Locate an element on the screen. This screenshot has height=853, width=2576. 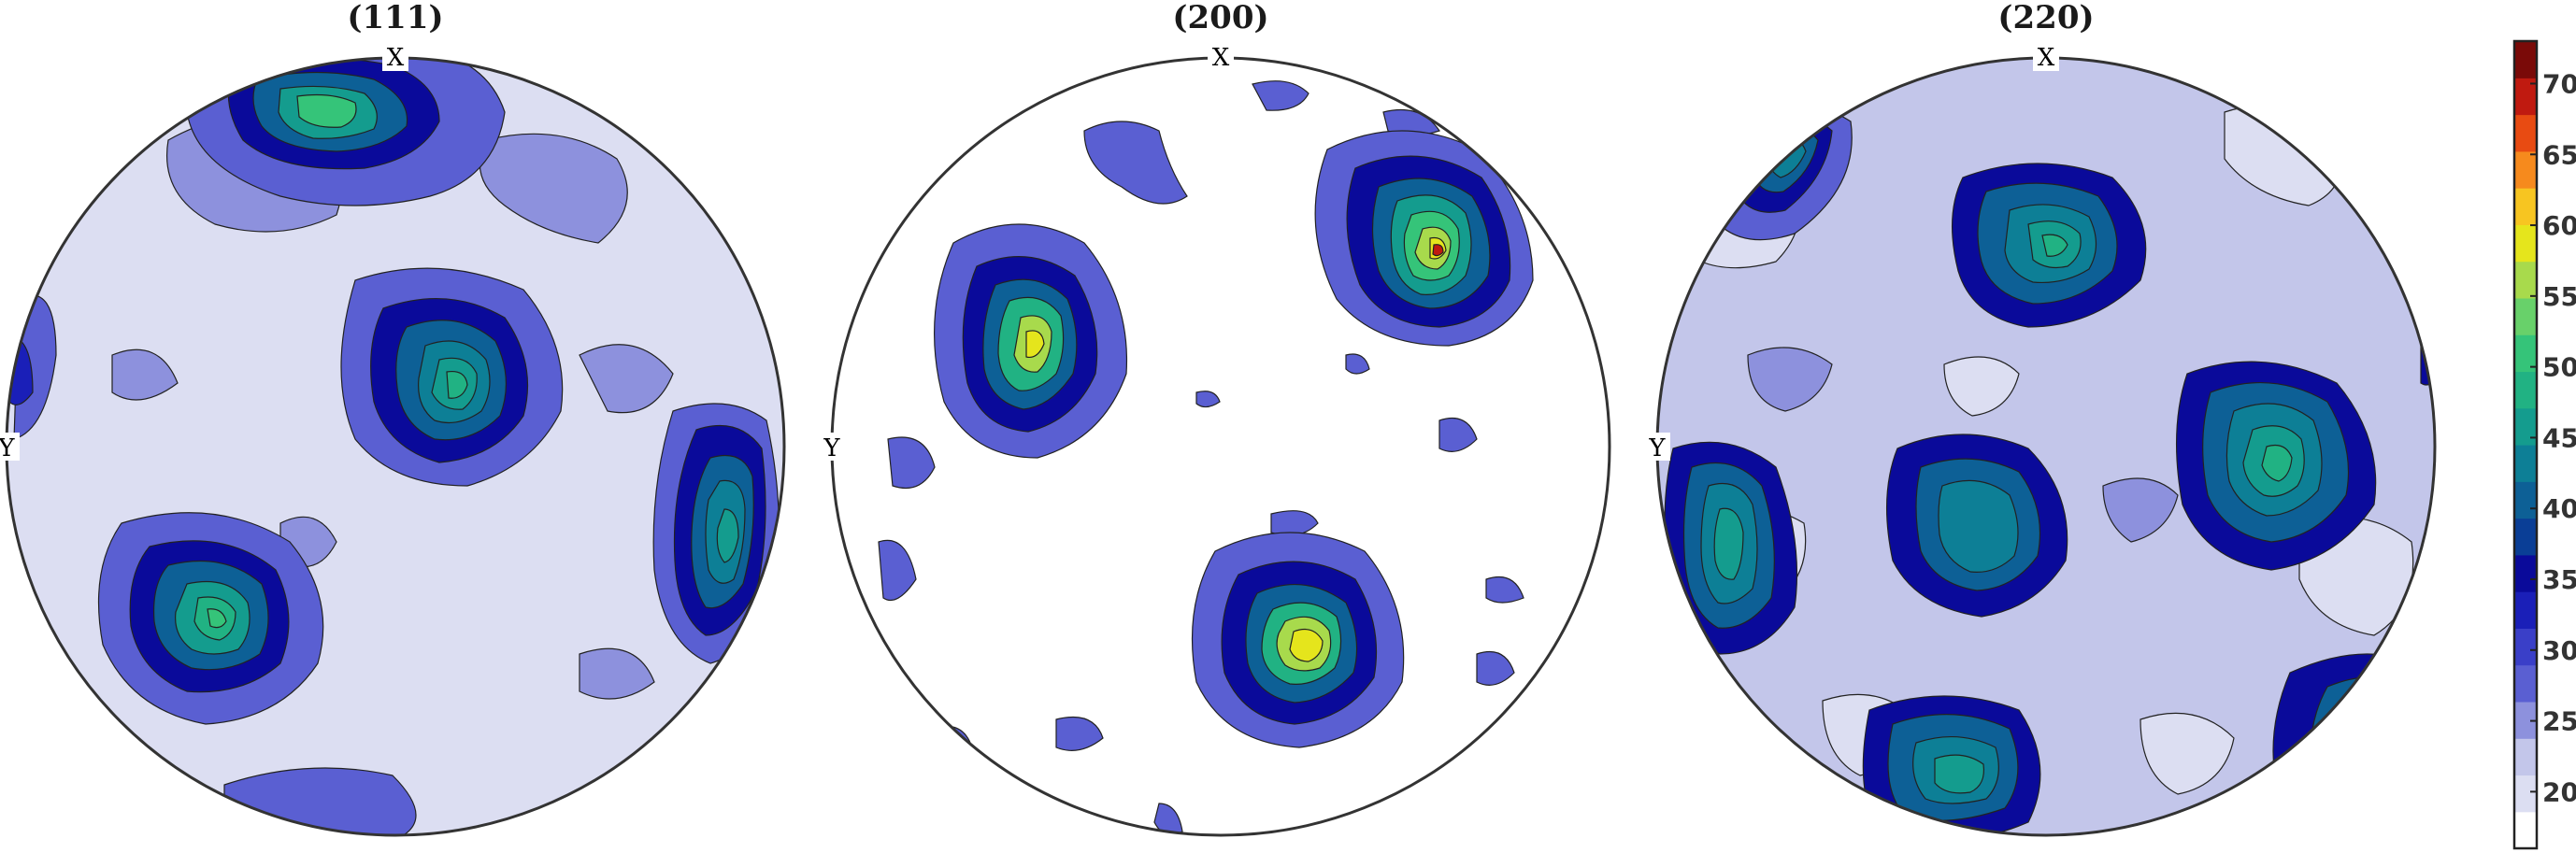
x-axis-label-2: X is located at coordinates (1221, 58).